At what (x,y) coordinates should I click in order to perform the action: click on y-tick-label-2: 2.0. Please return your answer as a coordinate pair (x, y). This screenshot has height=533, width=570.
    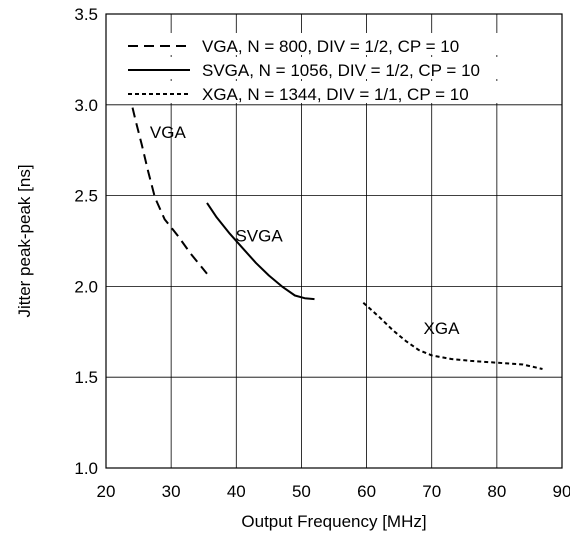
    Looking at the image, I should click on (86, 286).